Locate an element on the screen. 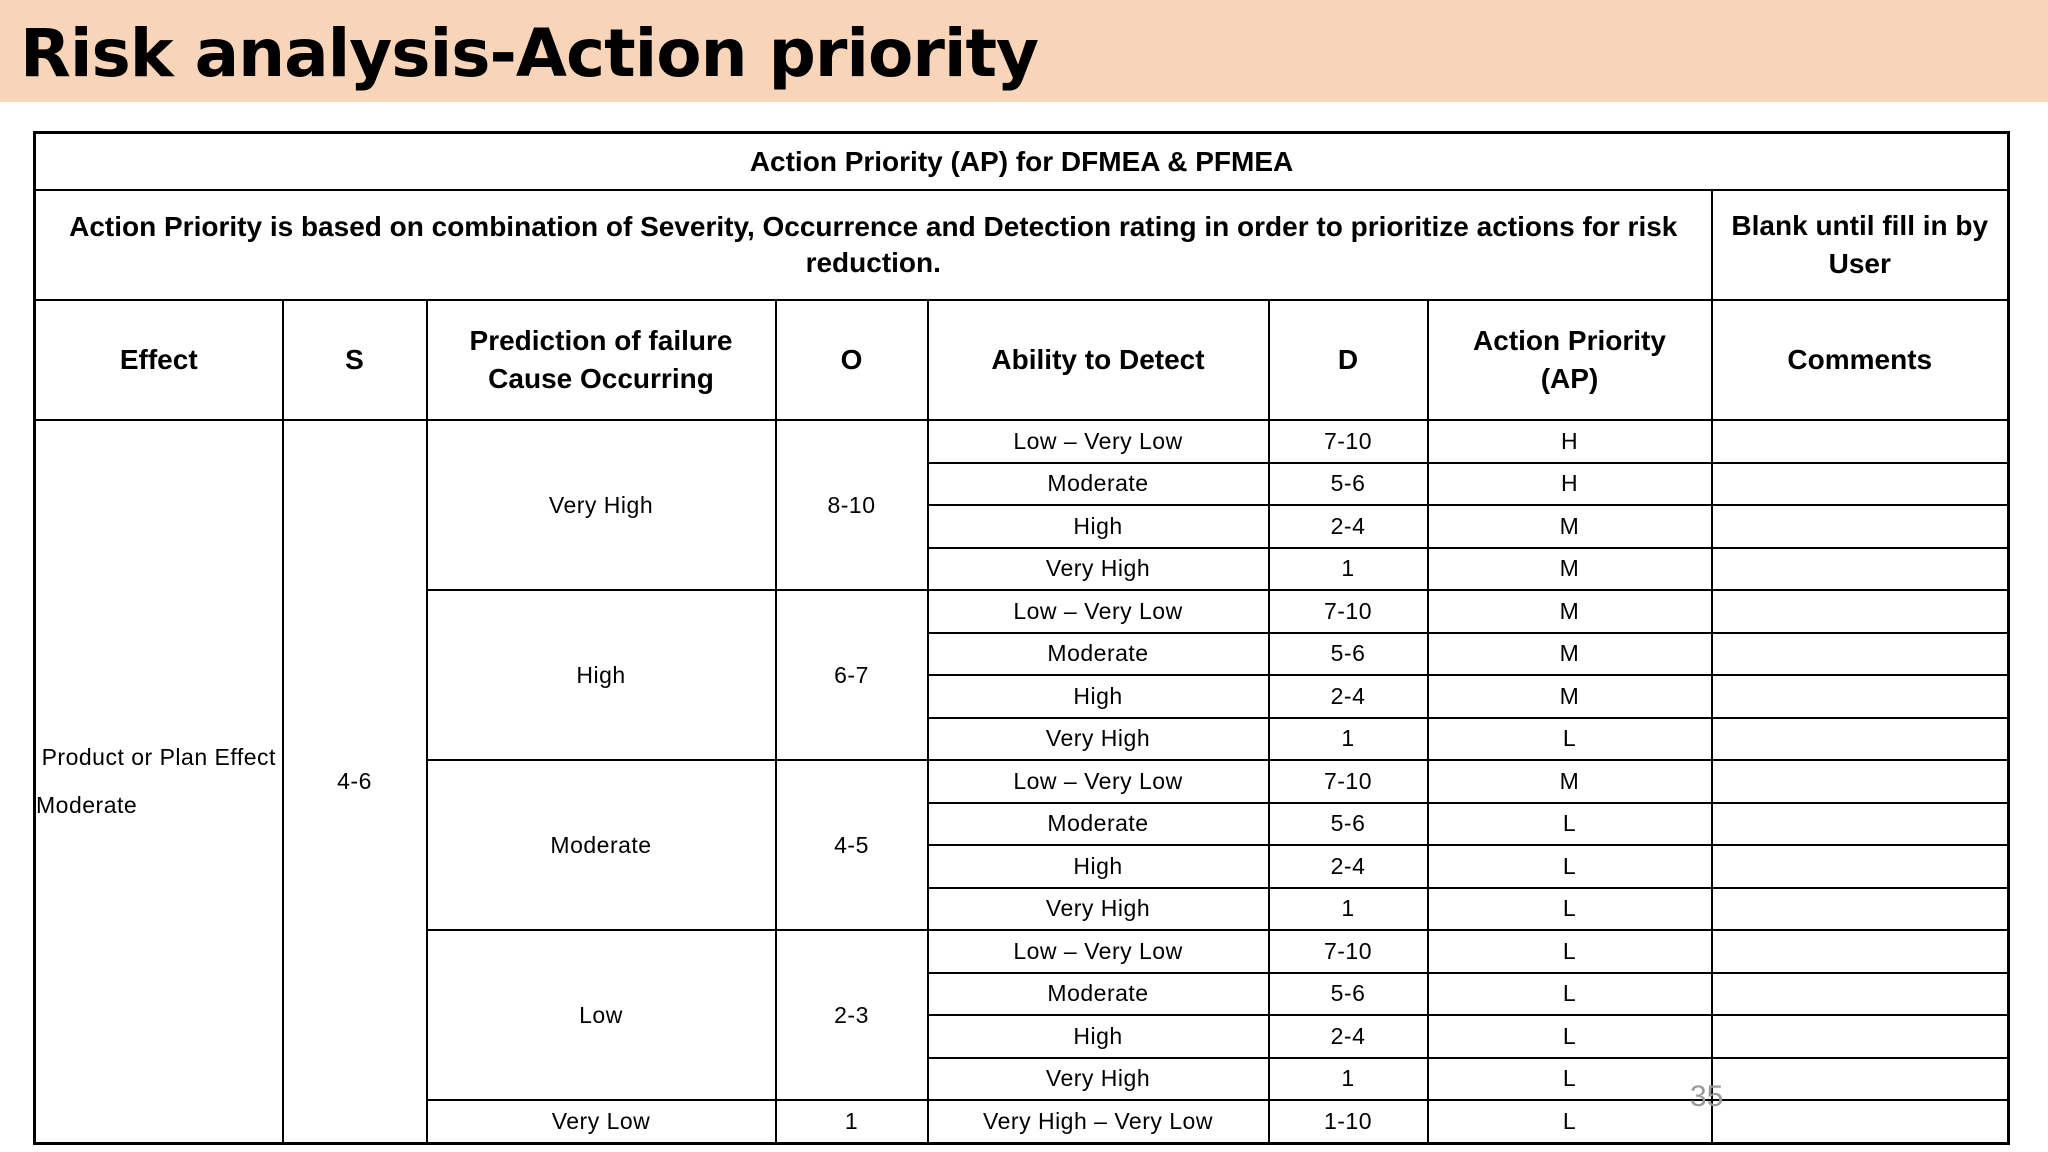  occurrence-cell: 6-7 is located at coordinates (851, 675).